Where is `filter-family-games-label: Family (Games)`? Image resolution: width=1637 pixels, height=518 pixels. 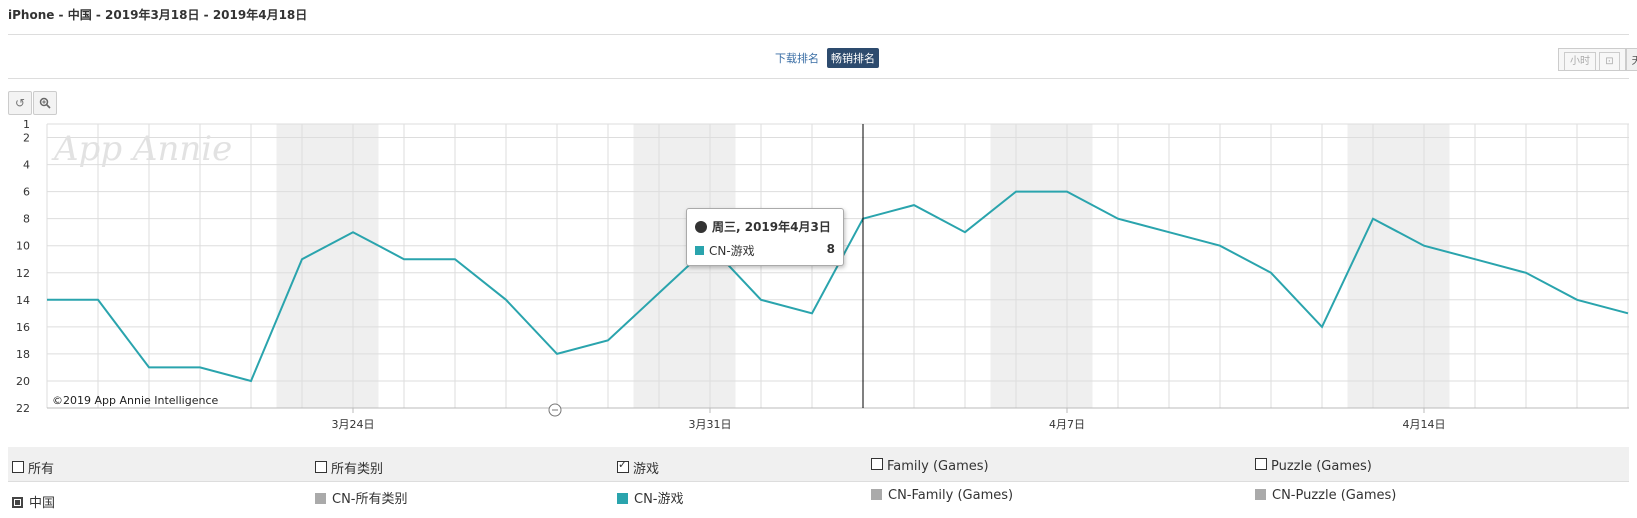 filter-family-games-label: Family (Games) is located at coordinates (938, 466).